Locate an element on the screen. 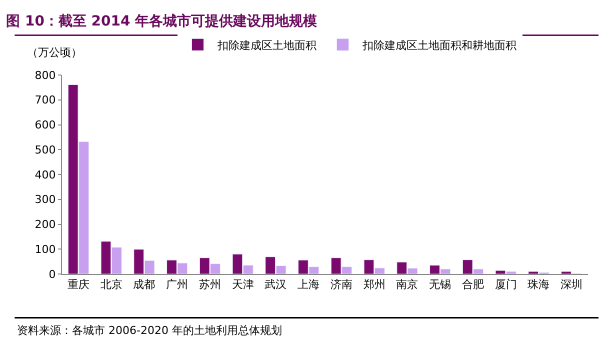  x-tick-label: 珠海 is located at coordinates (539, 285).